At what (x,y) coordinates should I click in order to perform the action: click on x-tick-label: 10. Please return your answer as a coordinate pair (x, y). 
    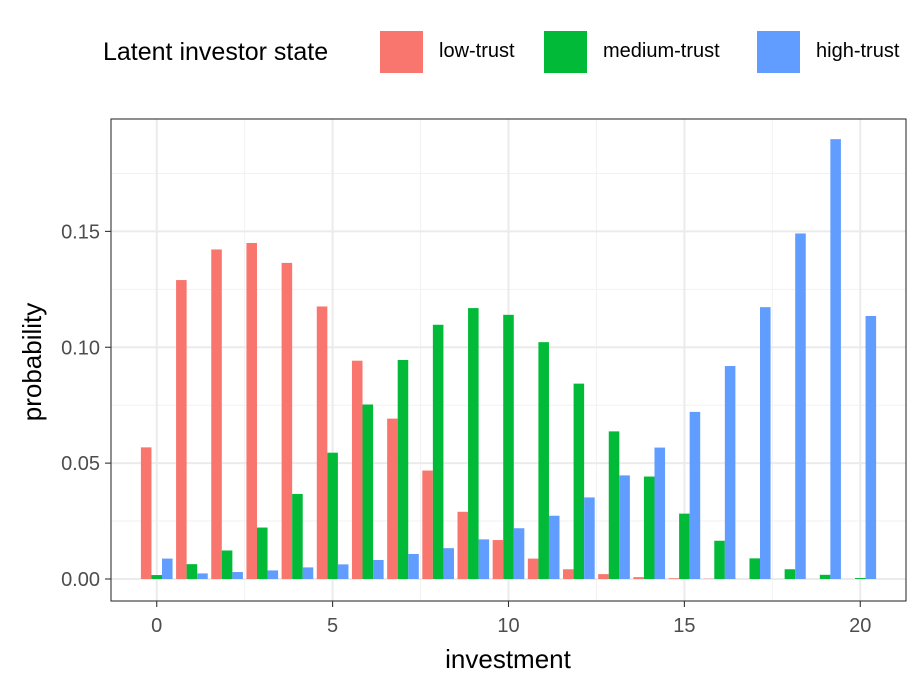
    Looking at the image, I should click on (508, 626).